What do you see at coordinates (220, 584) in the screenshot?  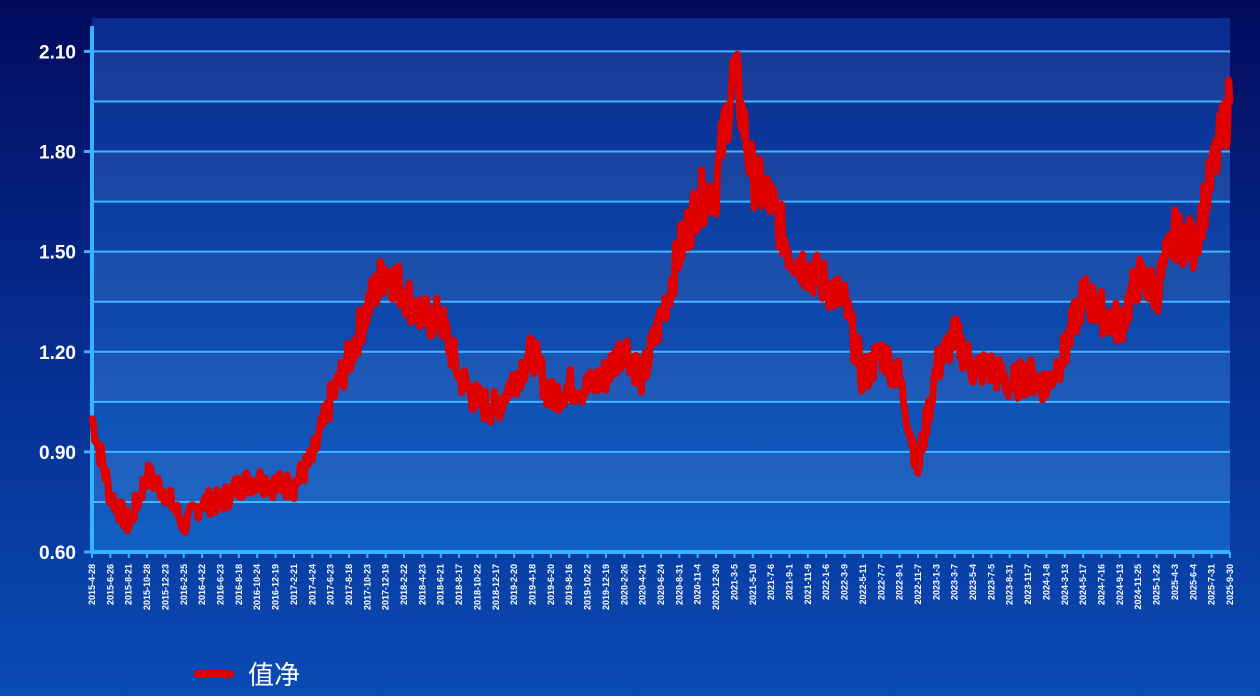 I see `x-tick-label: 2016-6-23` at bounding box center [220, 584].